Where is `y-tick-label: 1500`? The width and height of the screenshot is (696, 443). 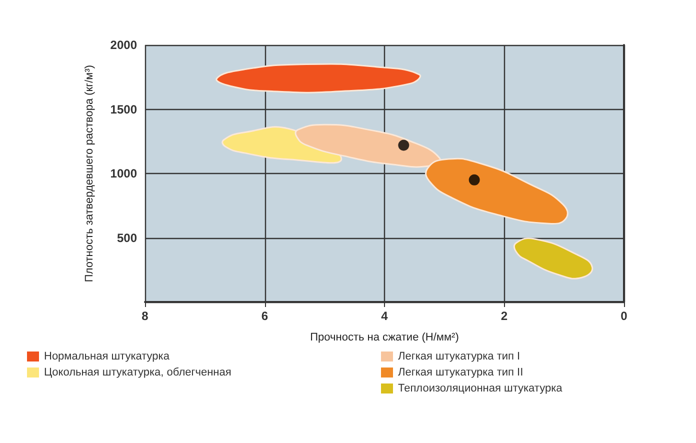
y-tick-label: 1500 is located at coordinates (124, 109).